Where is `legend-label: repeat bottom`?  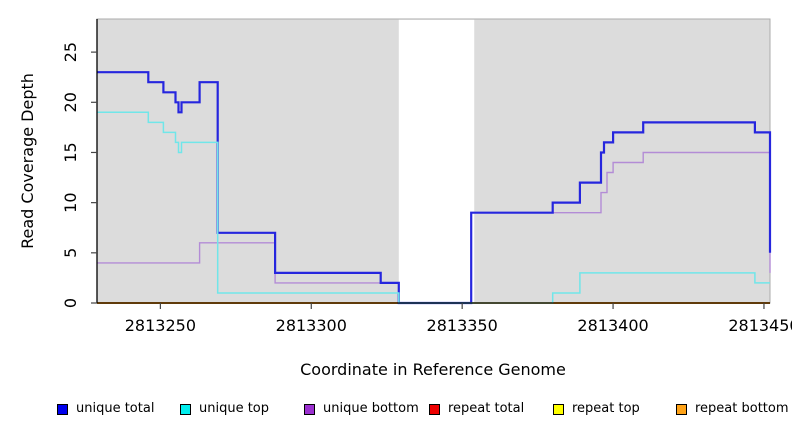 legend-label: repeat bottom is located at coordinates (742, 408).